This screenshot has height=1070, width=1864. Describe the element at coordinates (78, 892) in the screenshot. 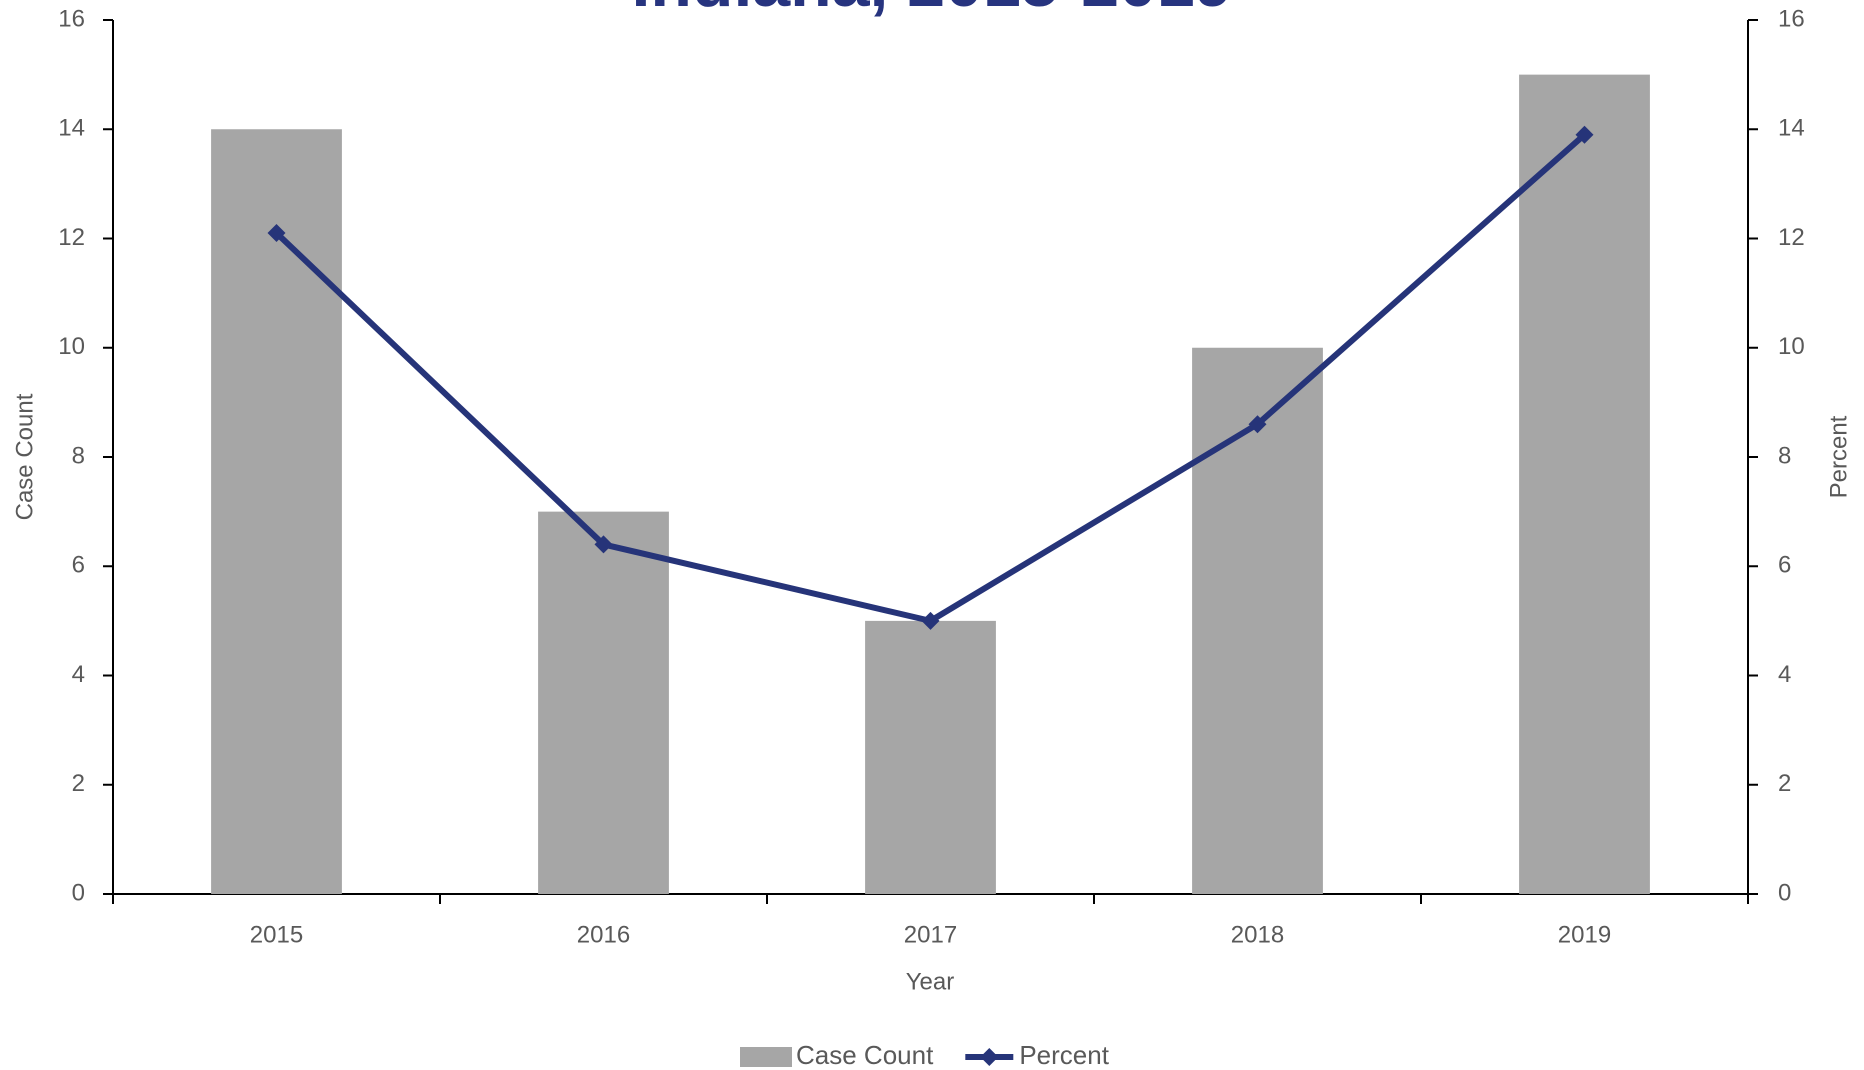

I see `y-tick-label: 0` at that location.